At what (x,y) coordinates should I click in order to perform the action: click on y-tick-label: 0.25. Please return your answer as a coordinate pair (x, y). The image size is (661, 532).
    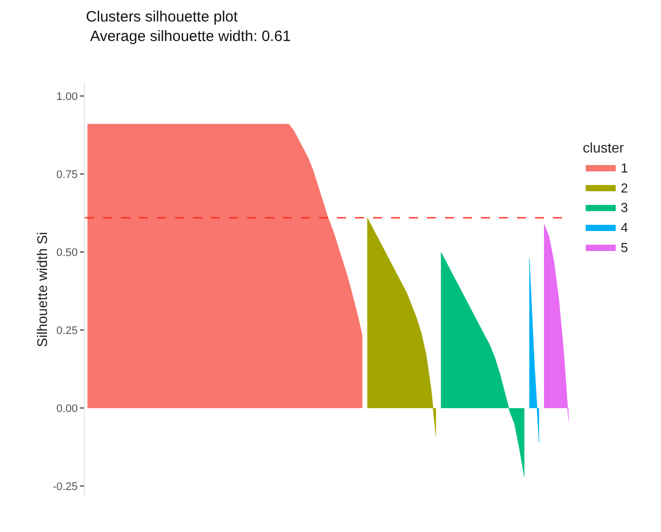
    Looking at the image, I should click on (67, 330).